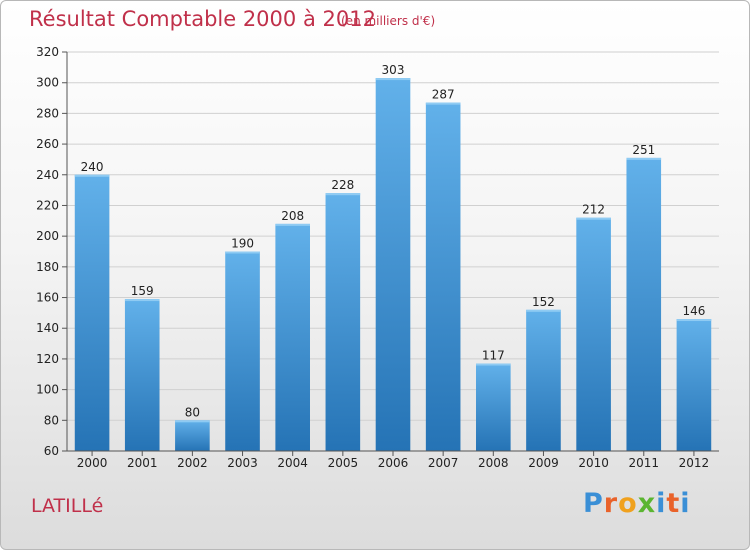 This screenshot has width=750, height=550. What do you see at coordinates (92, 463) in the screenshot?
I see `x-tick-label: 2000` at bounding box center [92, 463].